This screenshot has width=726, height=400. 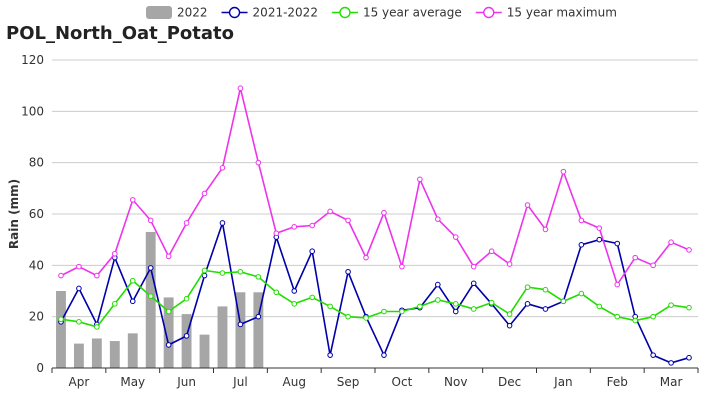 What do you see at coordinates (348, 382) in the screenshot?
I see `x-tick-label: Sep` at bounding box center [348, 382].